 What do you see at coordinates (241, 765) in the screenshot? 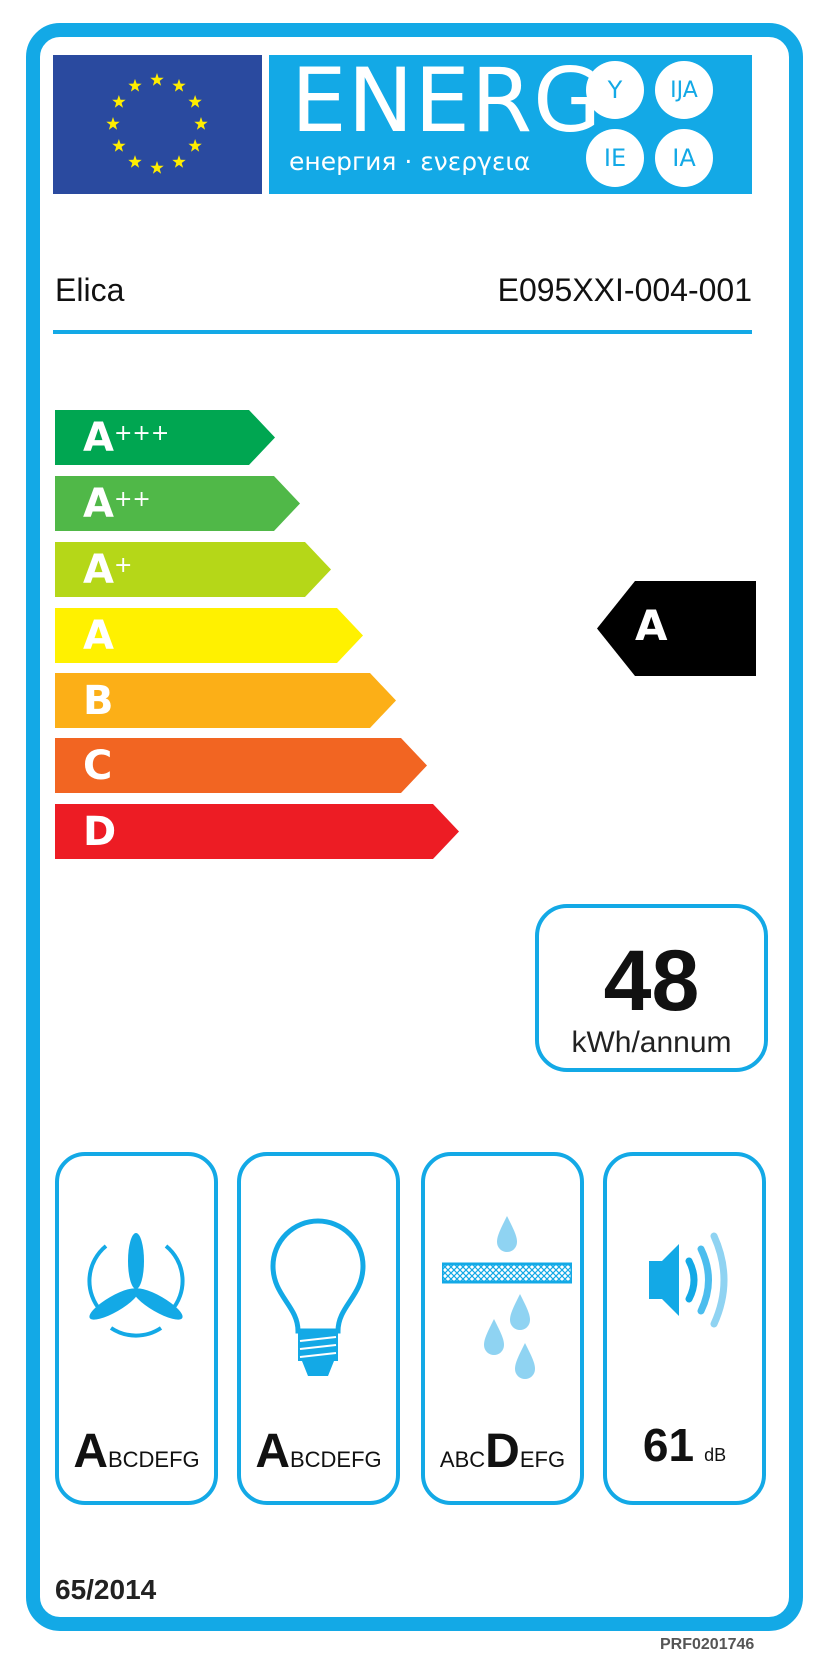
I see `energy-class-bar: C` at bounding box center [241, 765].